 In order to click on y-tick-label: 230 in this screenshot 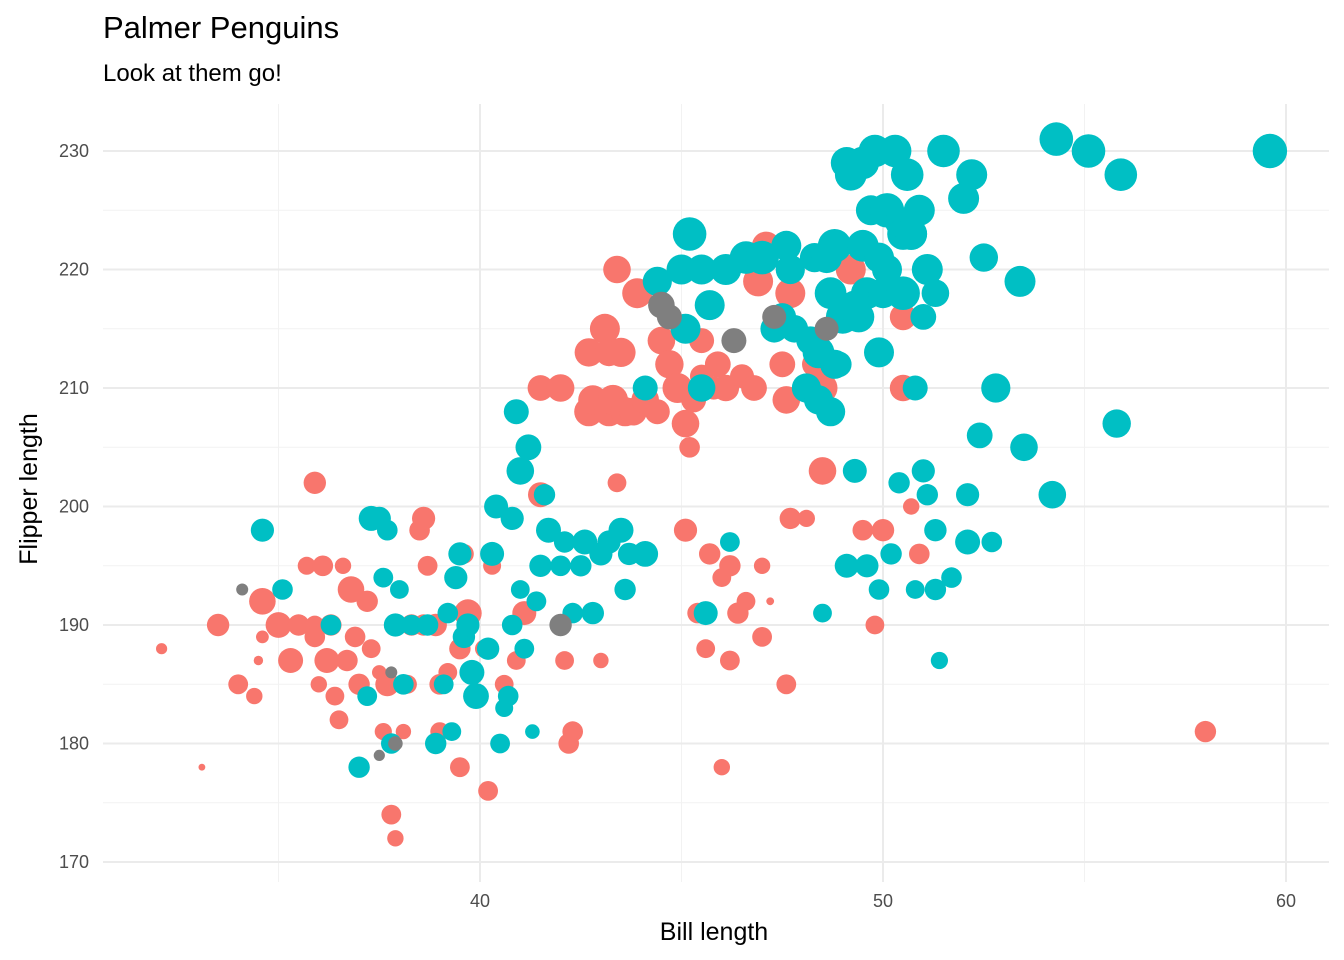, I will do `click(74, 151)`.